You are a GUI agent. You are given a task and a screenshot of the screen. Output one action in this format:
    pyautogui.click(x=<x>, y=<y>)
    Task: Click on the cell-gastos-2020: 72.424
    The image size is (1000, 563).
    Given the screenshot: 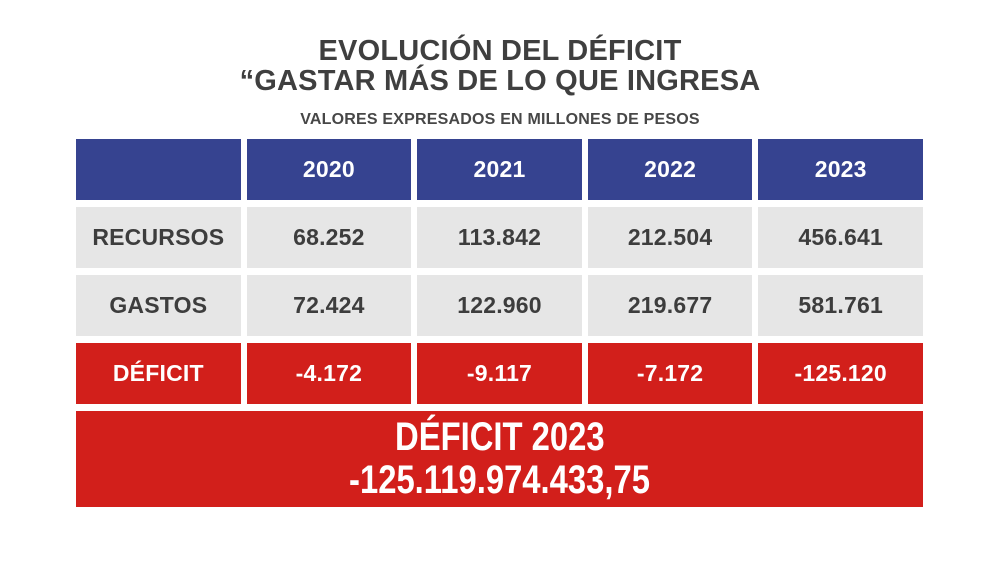 What is the action you would take?
    pyautogui.click(x=329, y=305)
    